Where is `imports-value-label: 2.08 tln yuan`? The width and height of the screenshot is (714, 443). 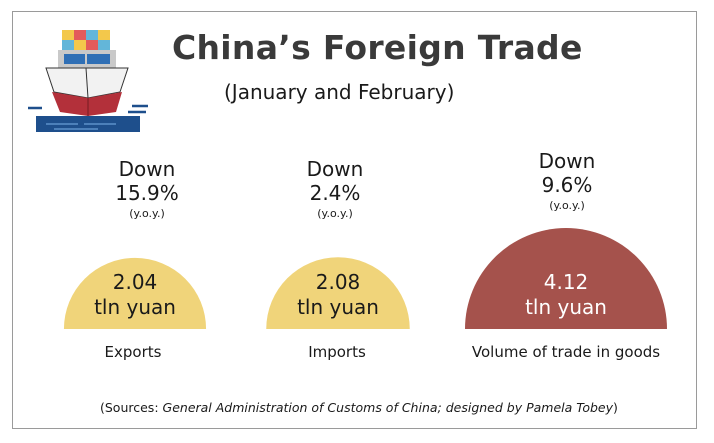
imports-value-label: 2.08 tln yuan is located at coordinates (338, 295).